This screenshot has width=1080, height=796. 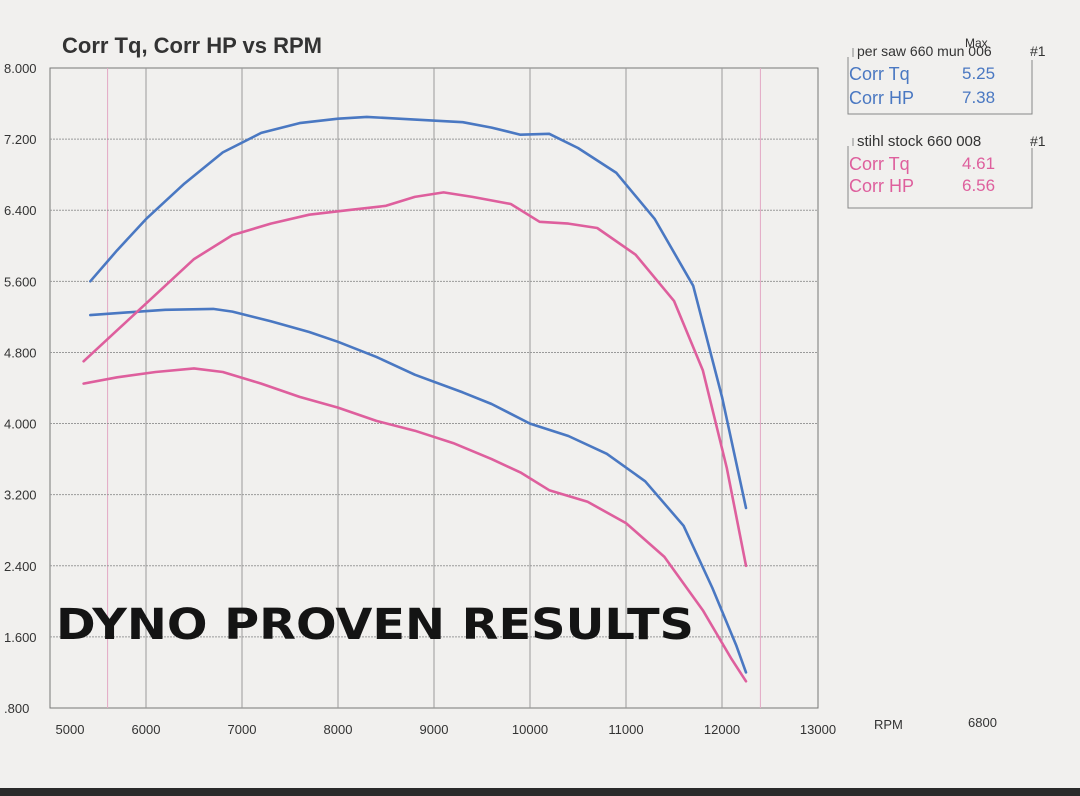 I want to click on legend-run-2-hp-label: Corr HP, so click(x=881, y=186).